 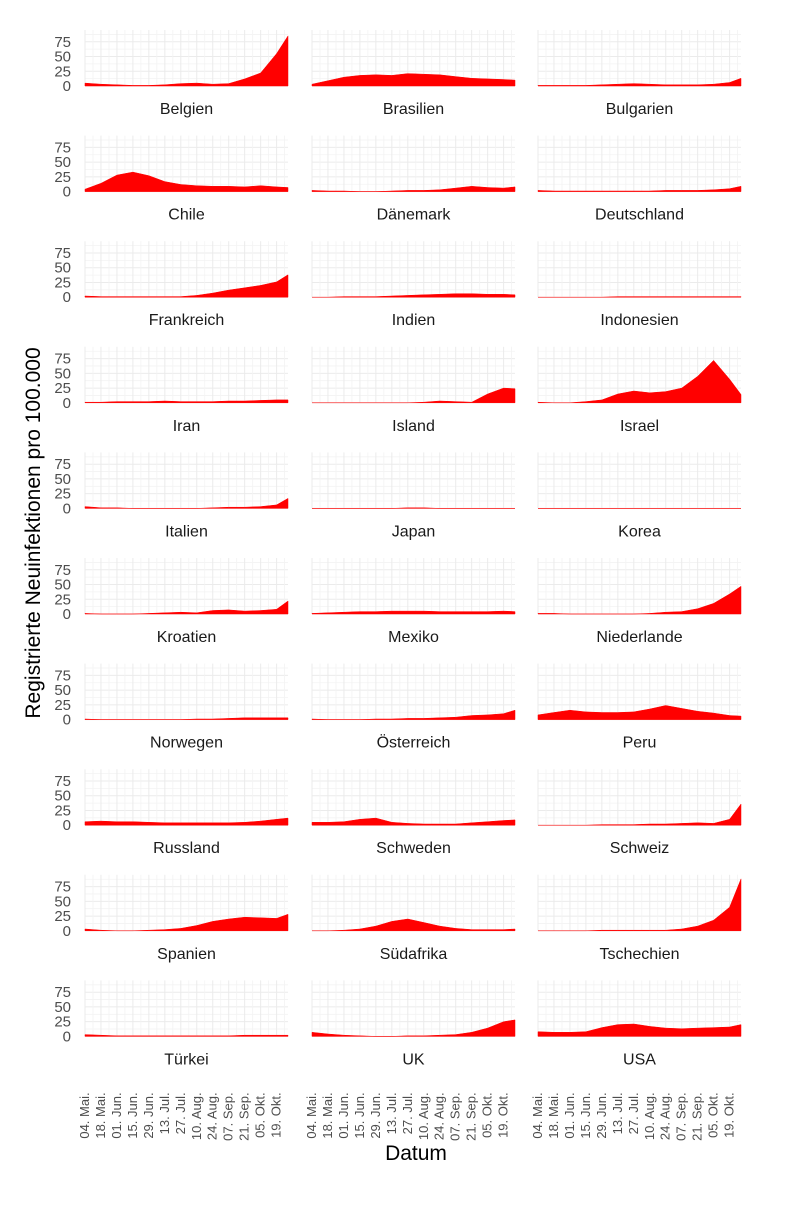 What do you see at coordinates (148, 1115) in the screenshot?
I see `x-tick-label: 29. Jun.` at bounding box center [148, 1115].